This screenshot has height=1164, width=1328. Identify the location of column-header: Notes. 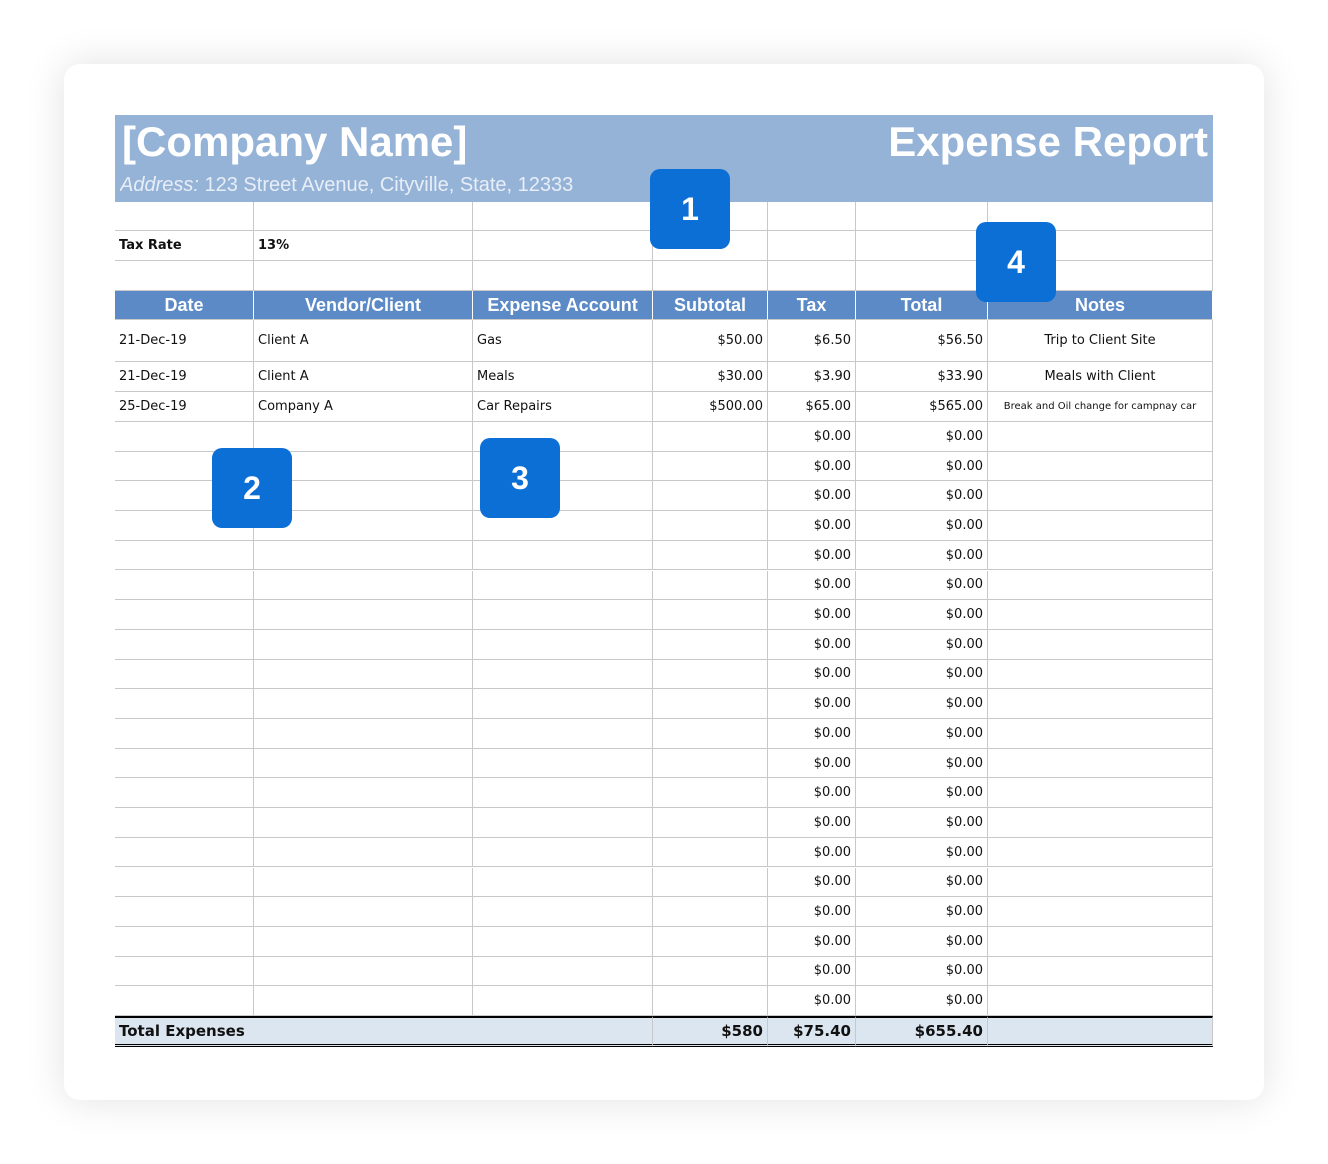
(1100, 305).